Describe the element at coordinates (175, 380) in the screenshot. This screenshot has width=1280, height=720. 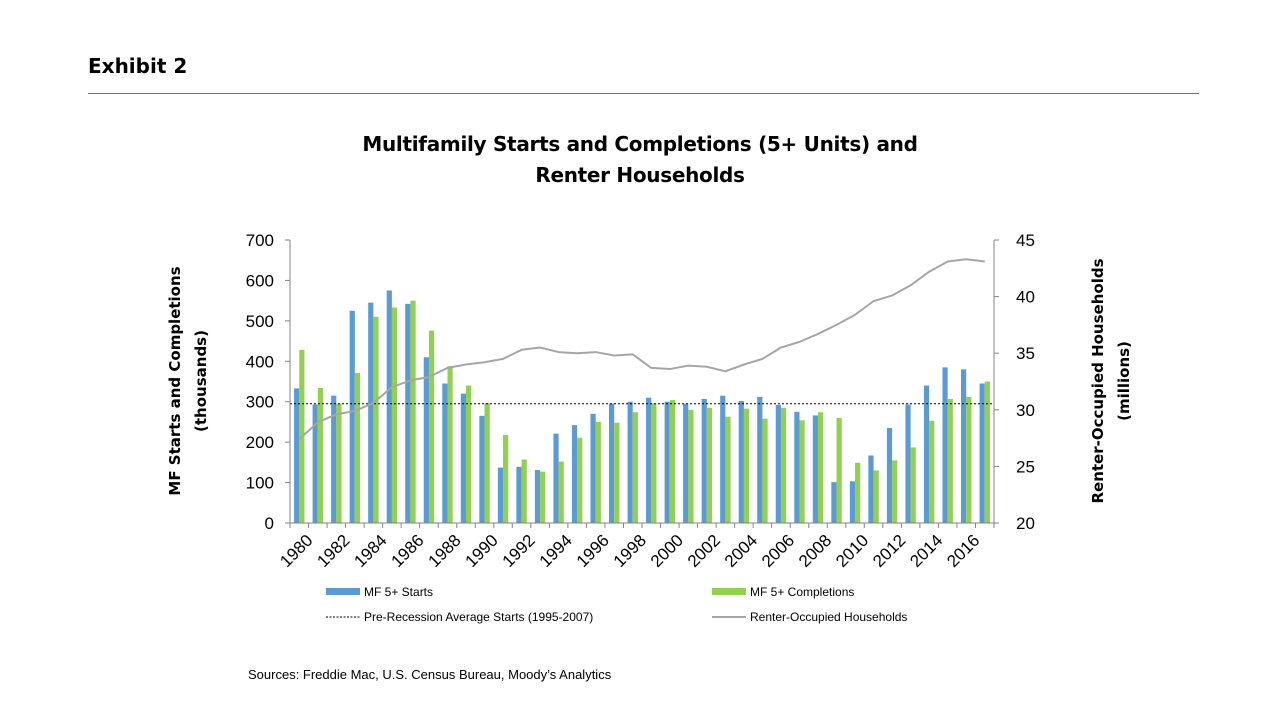
I see `left-axis-title-line-1: MF Starts and Completions` at that location.